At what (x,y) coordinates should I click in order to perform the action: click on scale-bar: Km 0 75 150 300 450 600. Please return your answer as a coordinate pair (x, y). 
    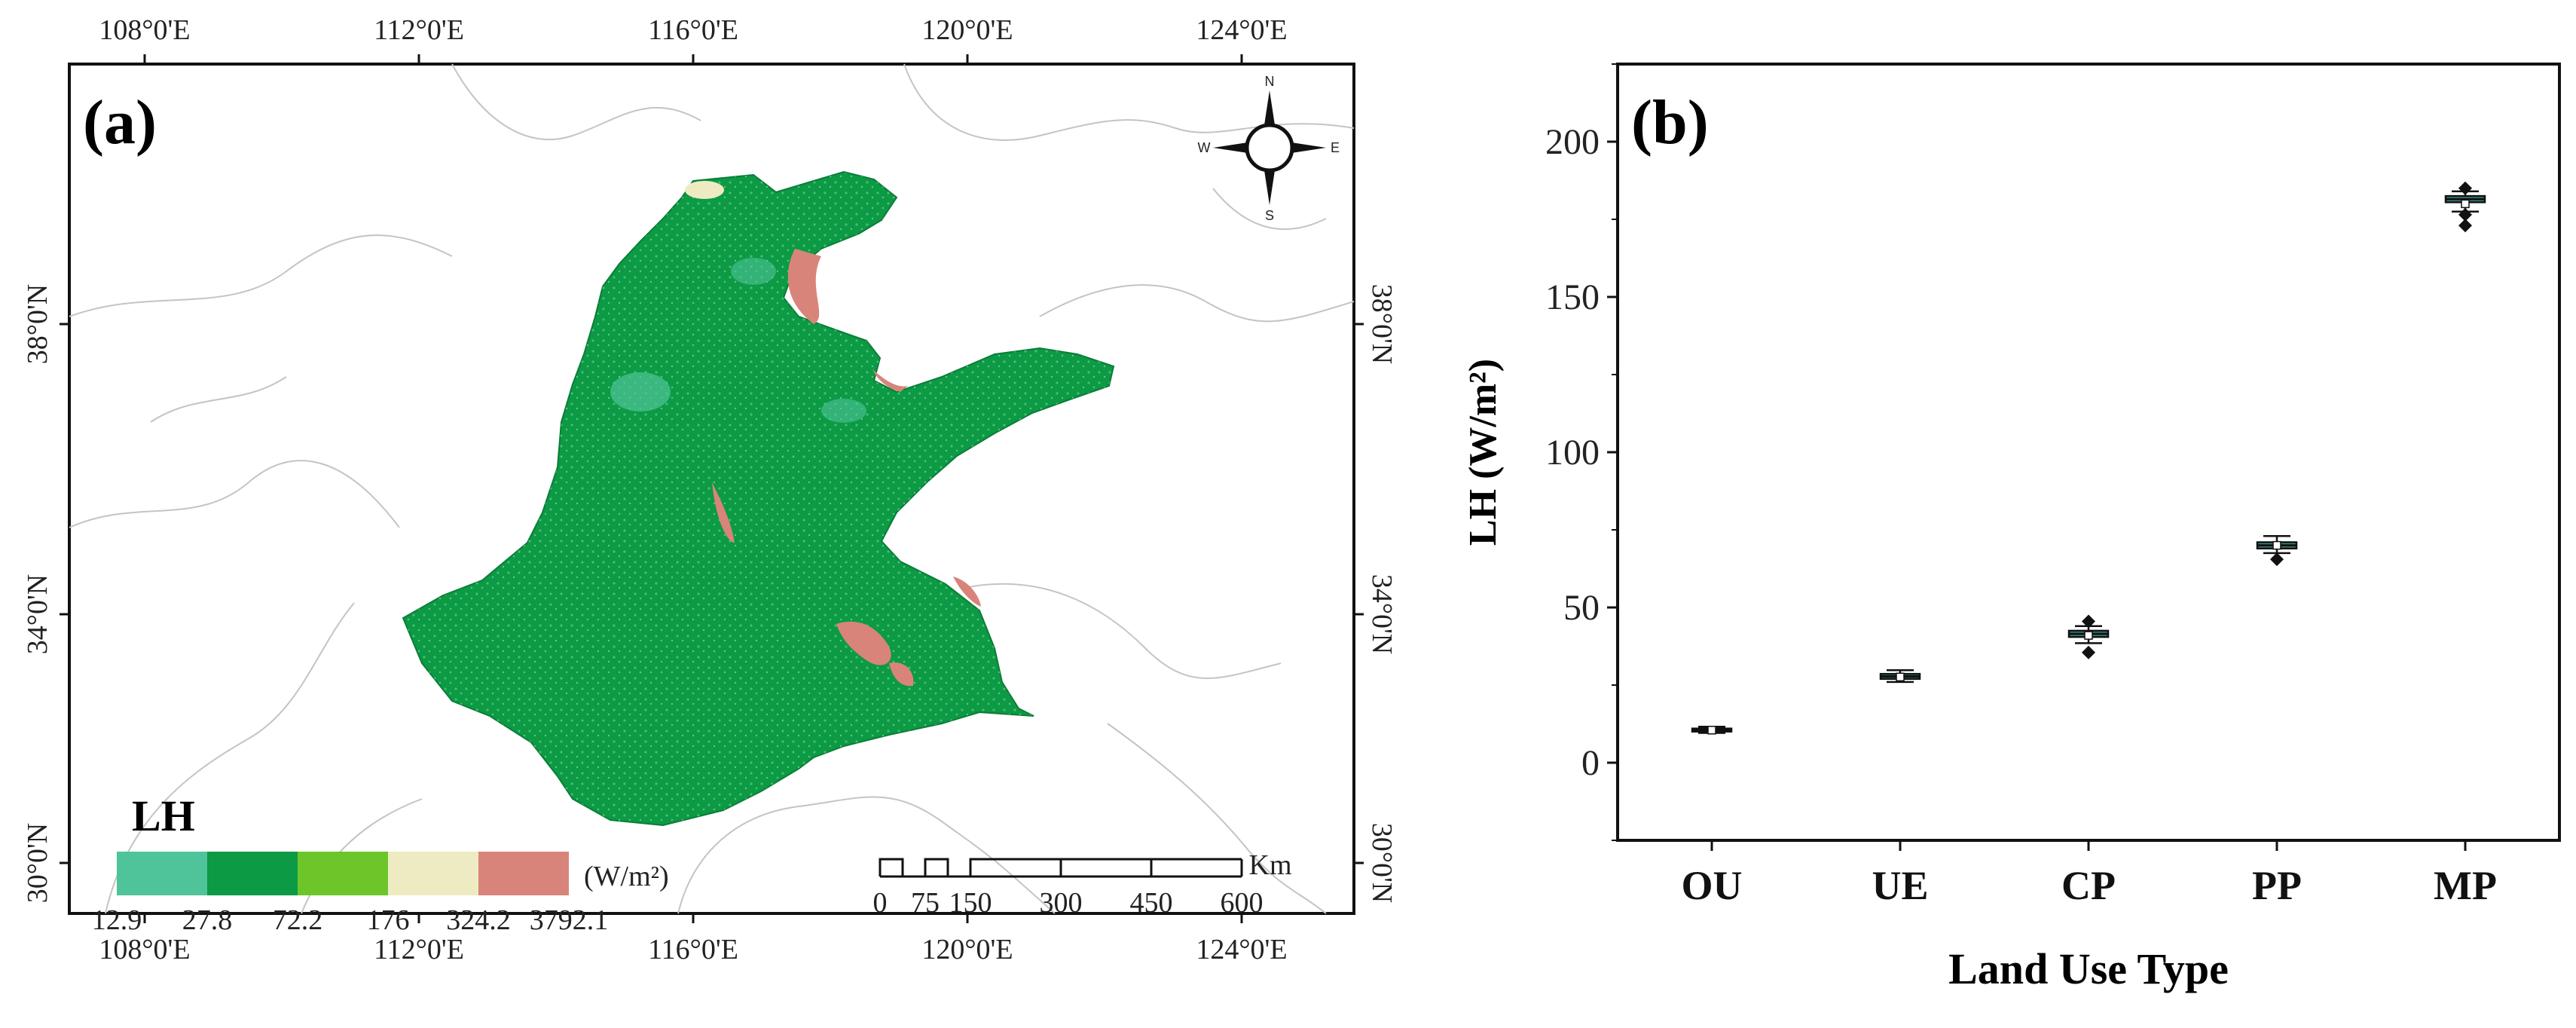
    Looking at the image, I should click on (1082, 884).